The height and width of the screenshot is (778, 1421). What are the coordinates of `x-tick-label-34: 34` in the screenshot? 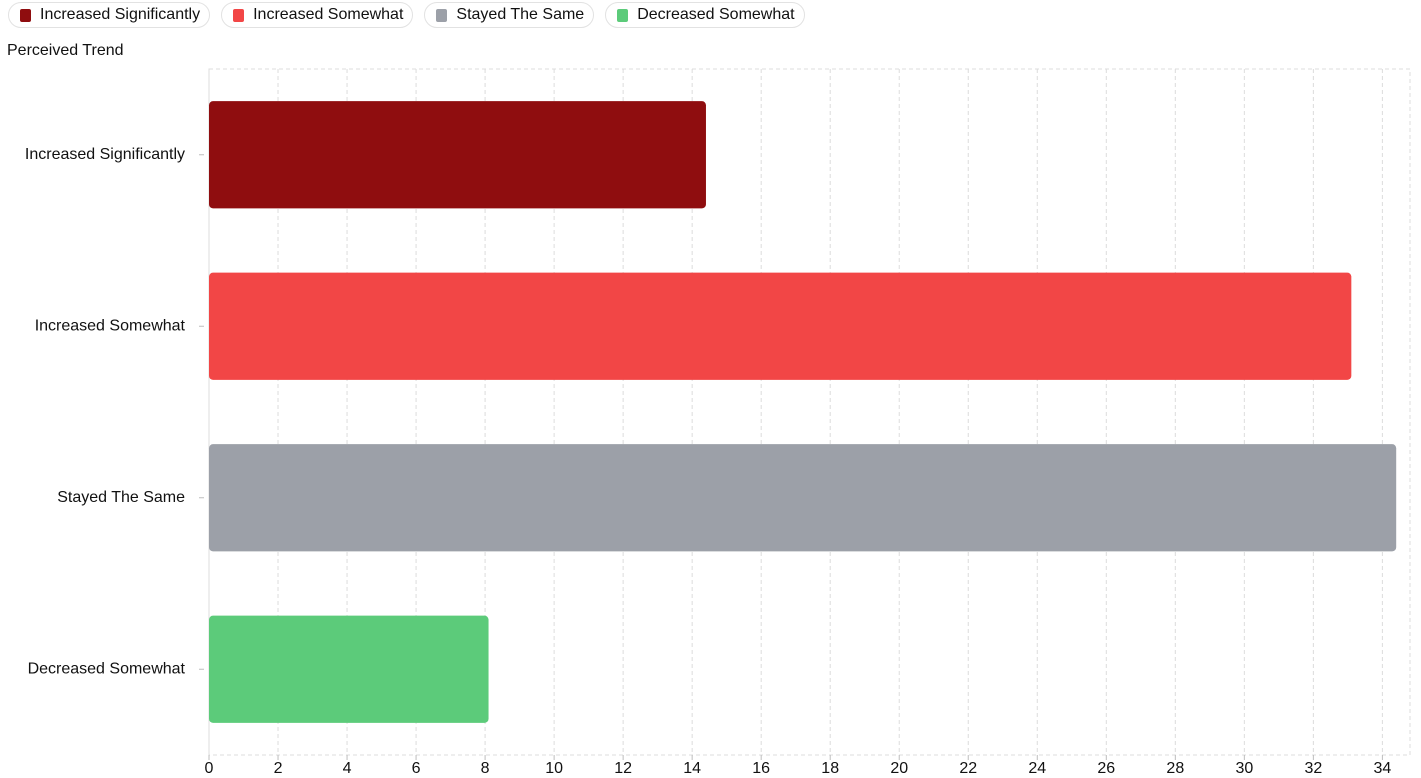 It's located at (1382, 768).